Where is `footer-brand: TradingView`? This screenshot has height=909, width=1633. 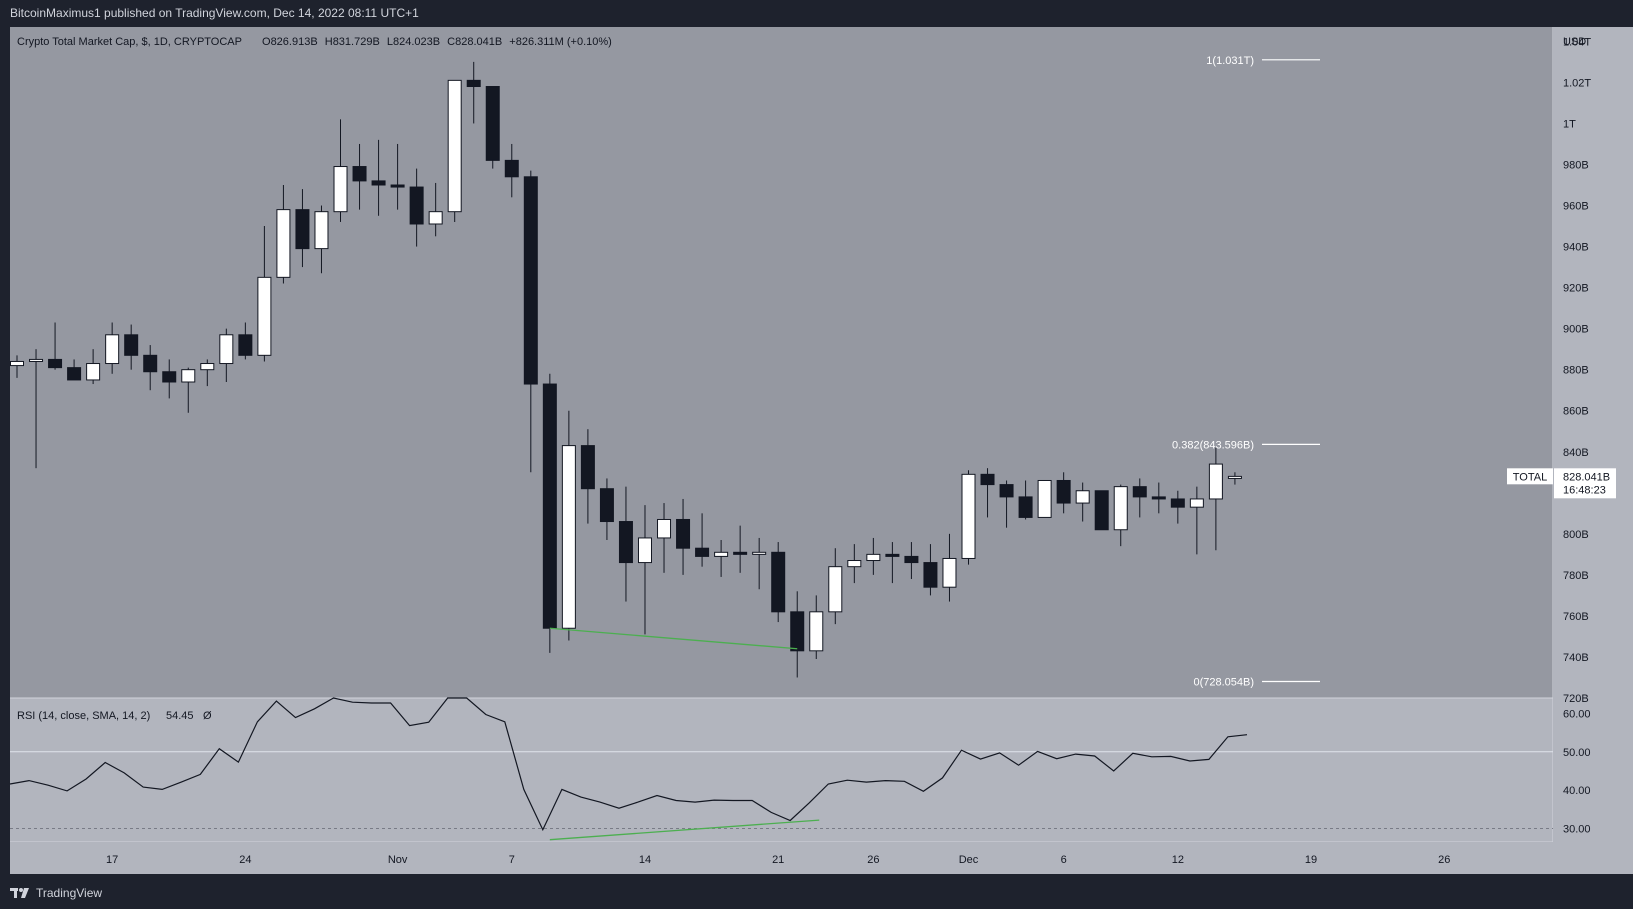
footer-brand: TradingView is located at coordinates (56, 893).